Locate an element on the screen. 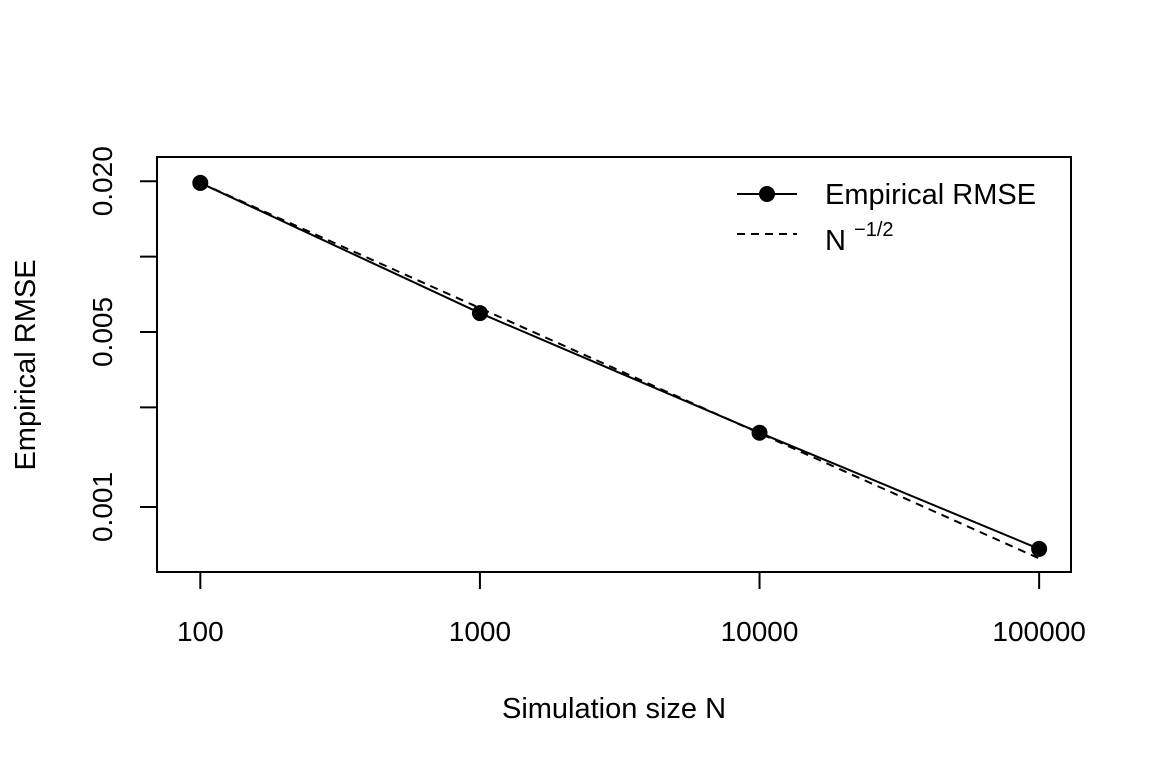  y-axis-title: Empirical RMSE is located at coordinates (26, 364).